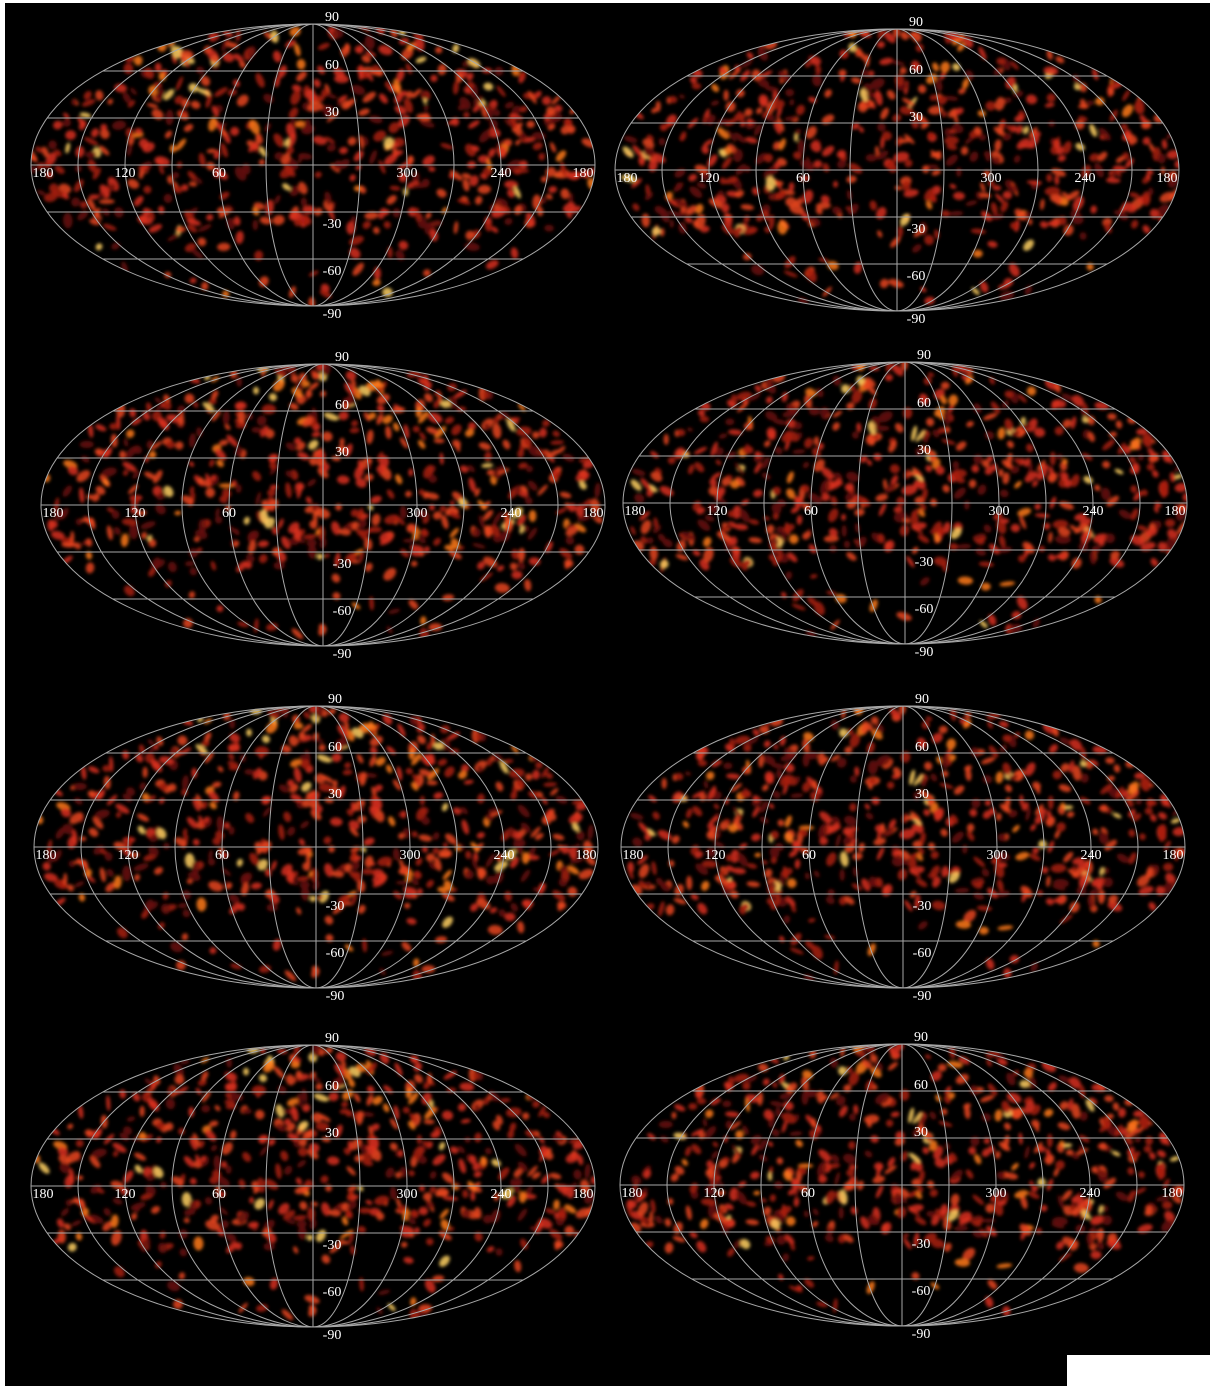 This screenshot has width=1214, height=1386. What do you see at coordinates (921, 1085) in the screenshot?
I see `latitude-label: 60` at bounding box center [921, 1085].